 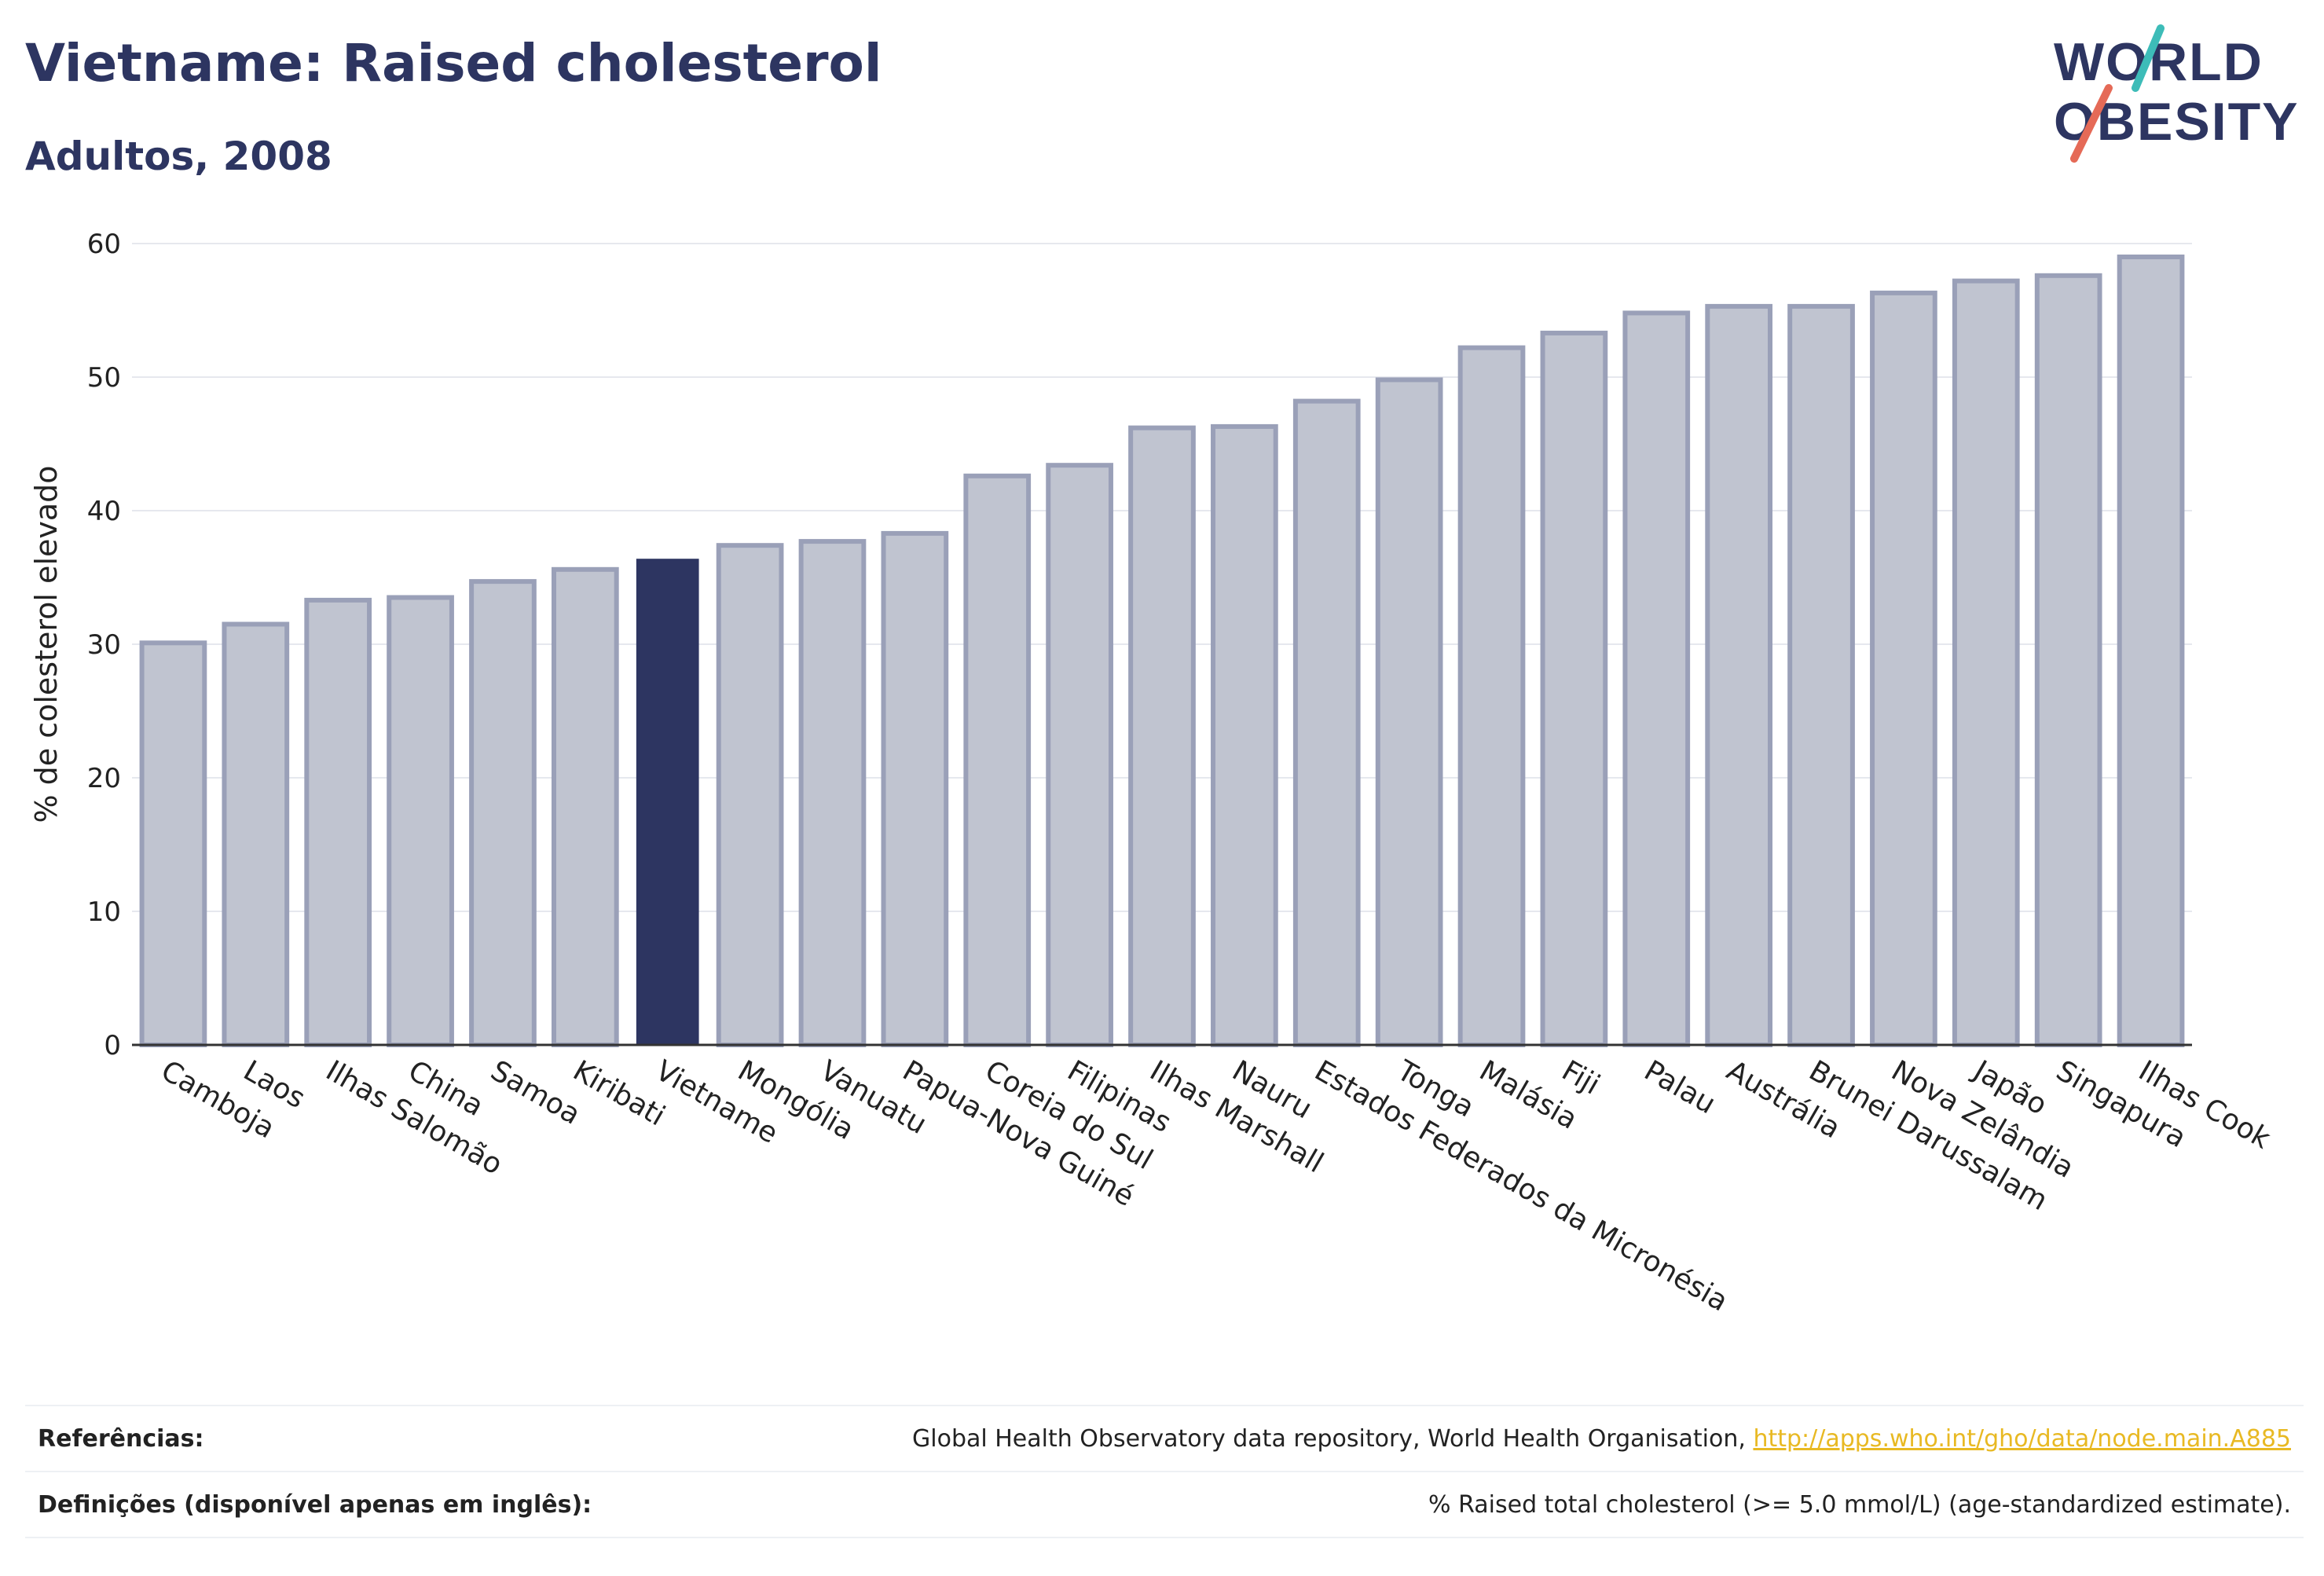 I want to click on bar-papua-nova-guin-, so click(x=915, y=788).